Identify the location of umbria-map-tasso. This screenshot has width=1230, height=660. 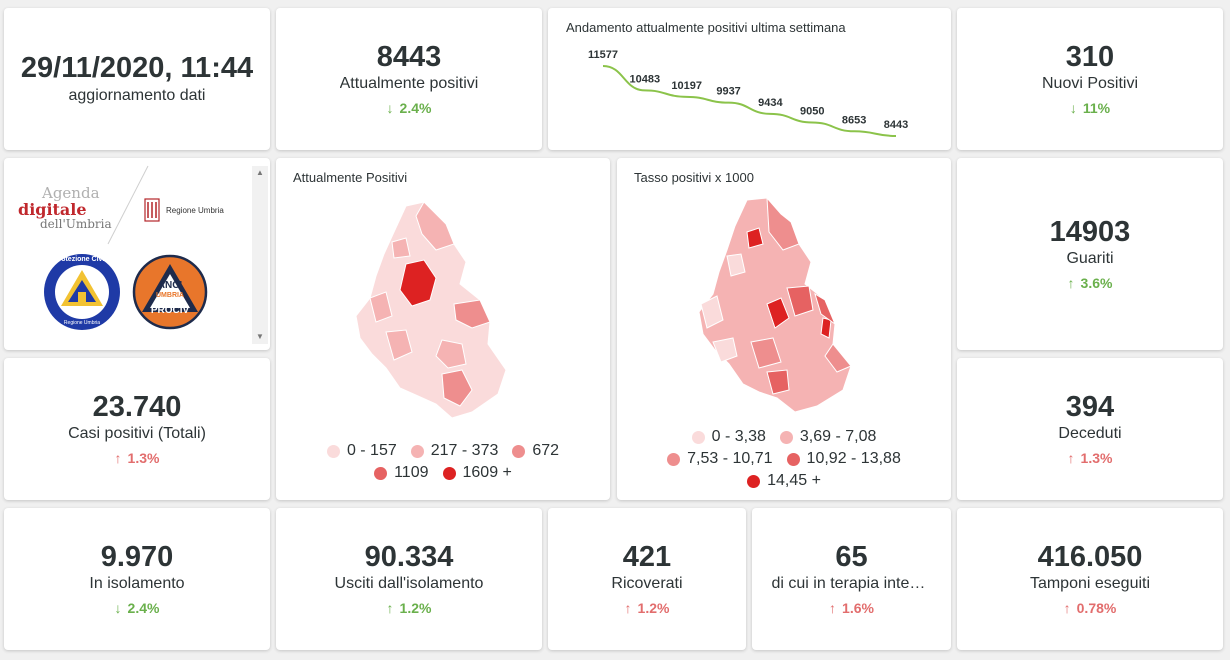
(784, 322).